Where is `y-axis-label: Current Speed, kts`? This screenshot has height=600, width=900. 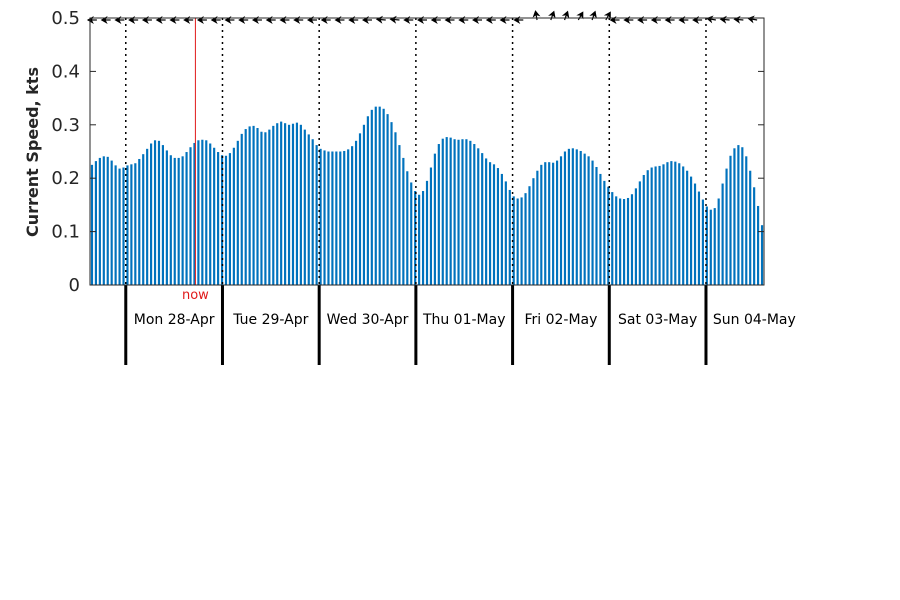 y-axis-label: Current Speed, kts is located at coordinates (32, 152).